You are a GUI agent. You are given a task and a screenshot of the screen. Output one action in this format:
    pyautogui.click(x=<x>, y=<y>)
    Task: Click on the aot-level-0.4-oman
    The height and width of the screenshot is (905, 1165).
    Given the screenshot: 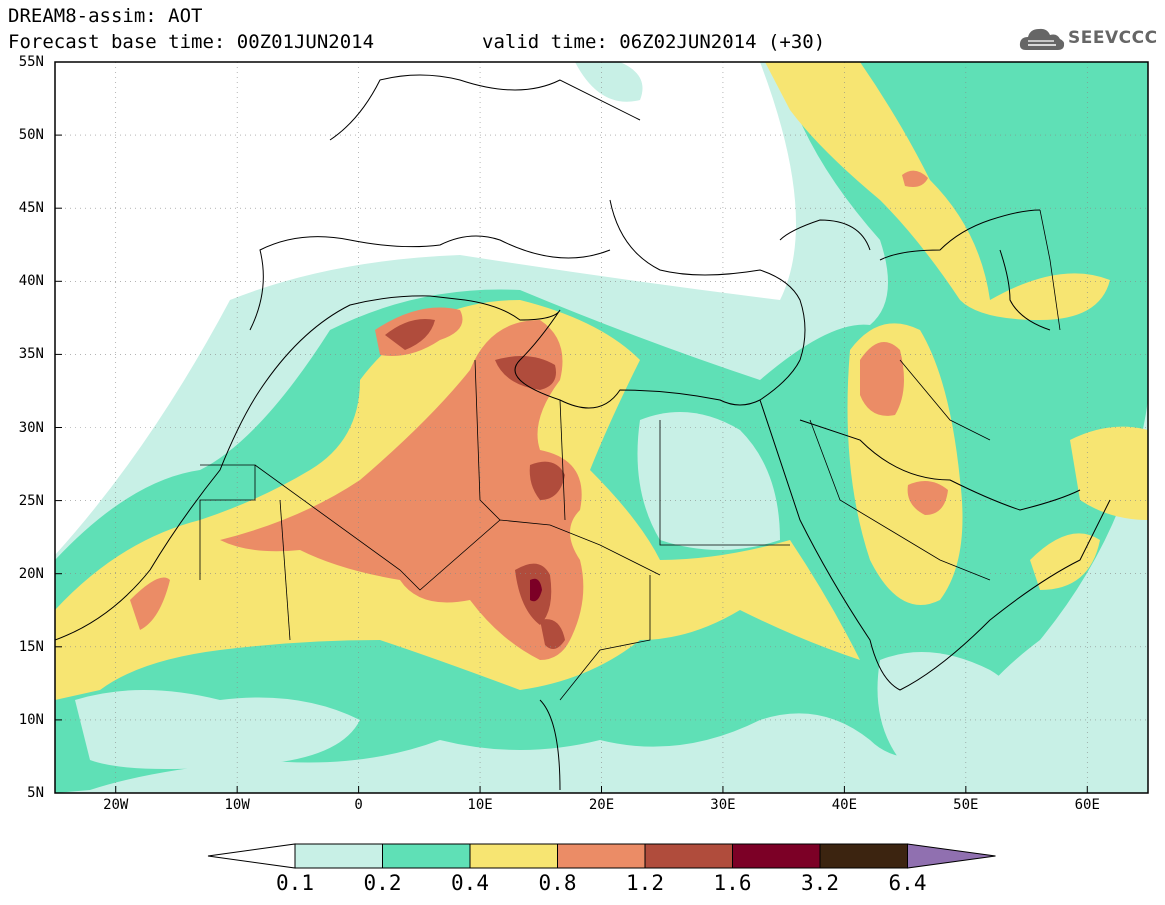 What is the action you would take?
    pyautogui.click(x=1065, y=561)
    